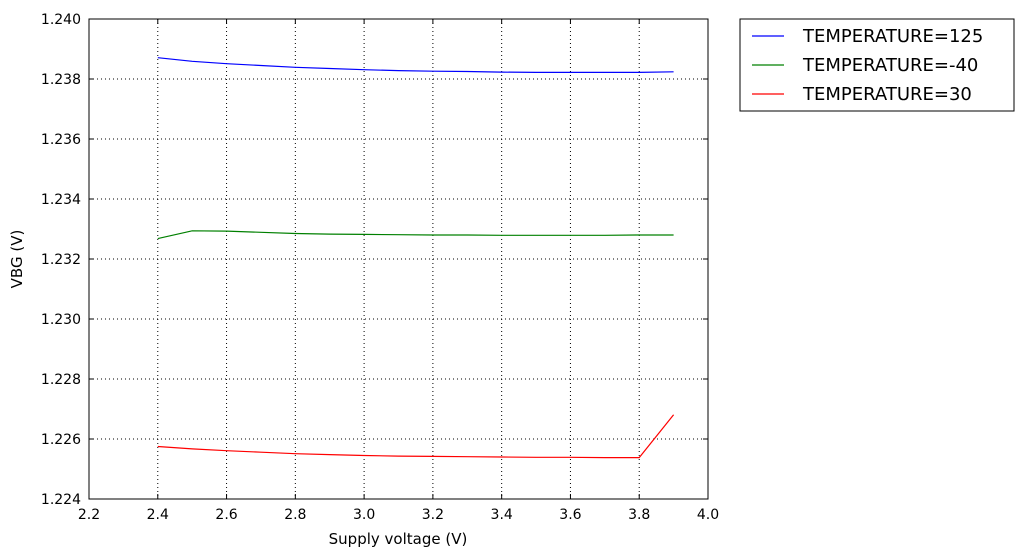 This screenshot has width=1024, height=557. Describe the element at coordinates (570, 515) in the screenshot. I see `x-tick-label: 3.6` at that location.